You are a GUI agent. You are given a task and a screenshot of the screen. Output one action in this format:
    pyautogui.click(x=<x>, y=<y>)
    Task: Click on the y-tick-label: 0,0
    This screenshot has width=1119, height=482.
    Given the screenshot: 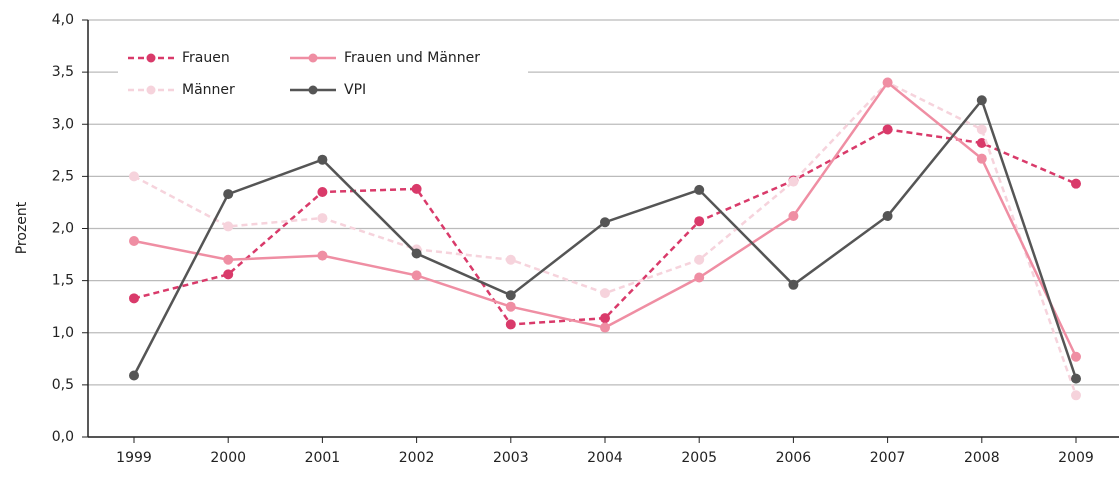 What is the action you would take?
    pyautogui.click(x=63, y=437)
    